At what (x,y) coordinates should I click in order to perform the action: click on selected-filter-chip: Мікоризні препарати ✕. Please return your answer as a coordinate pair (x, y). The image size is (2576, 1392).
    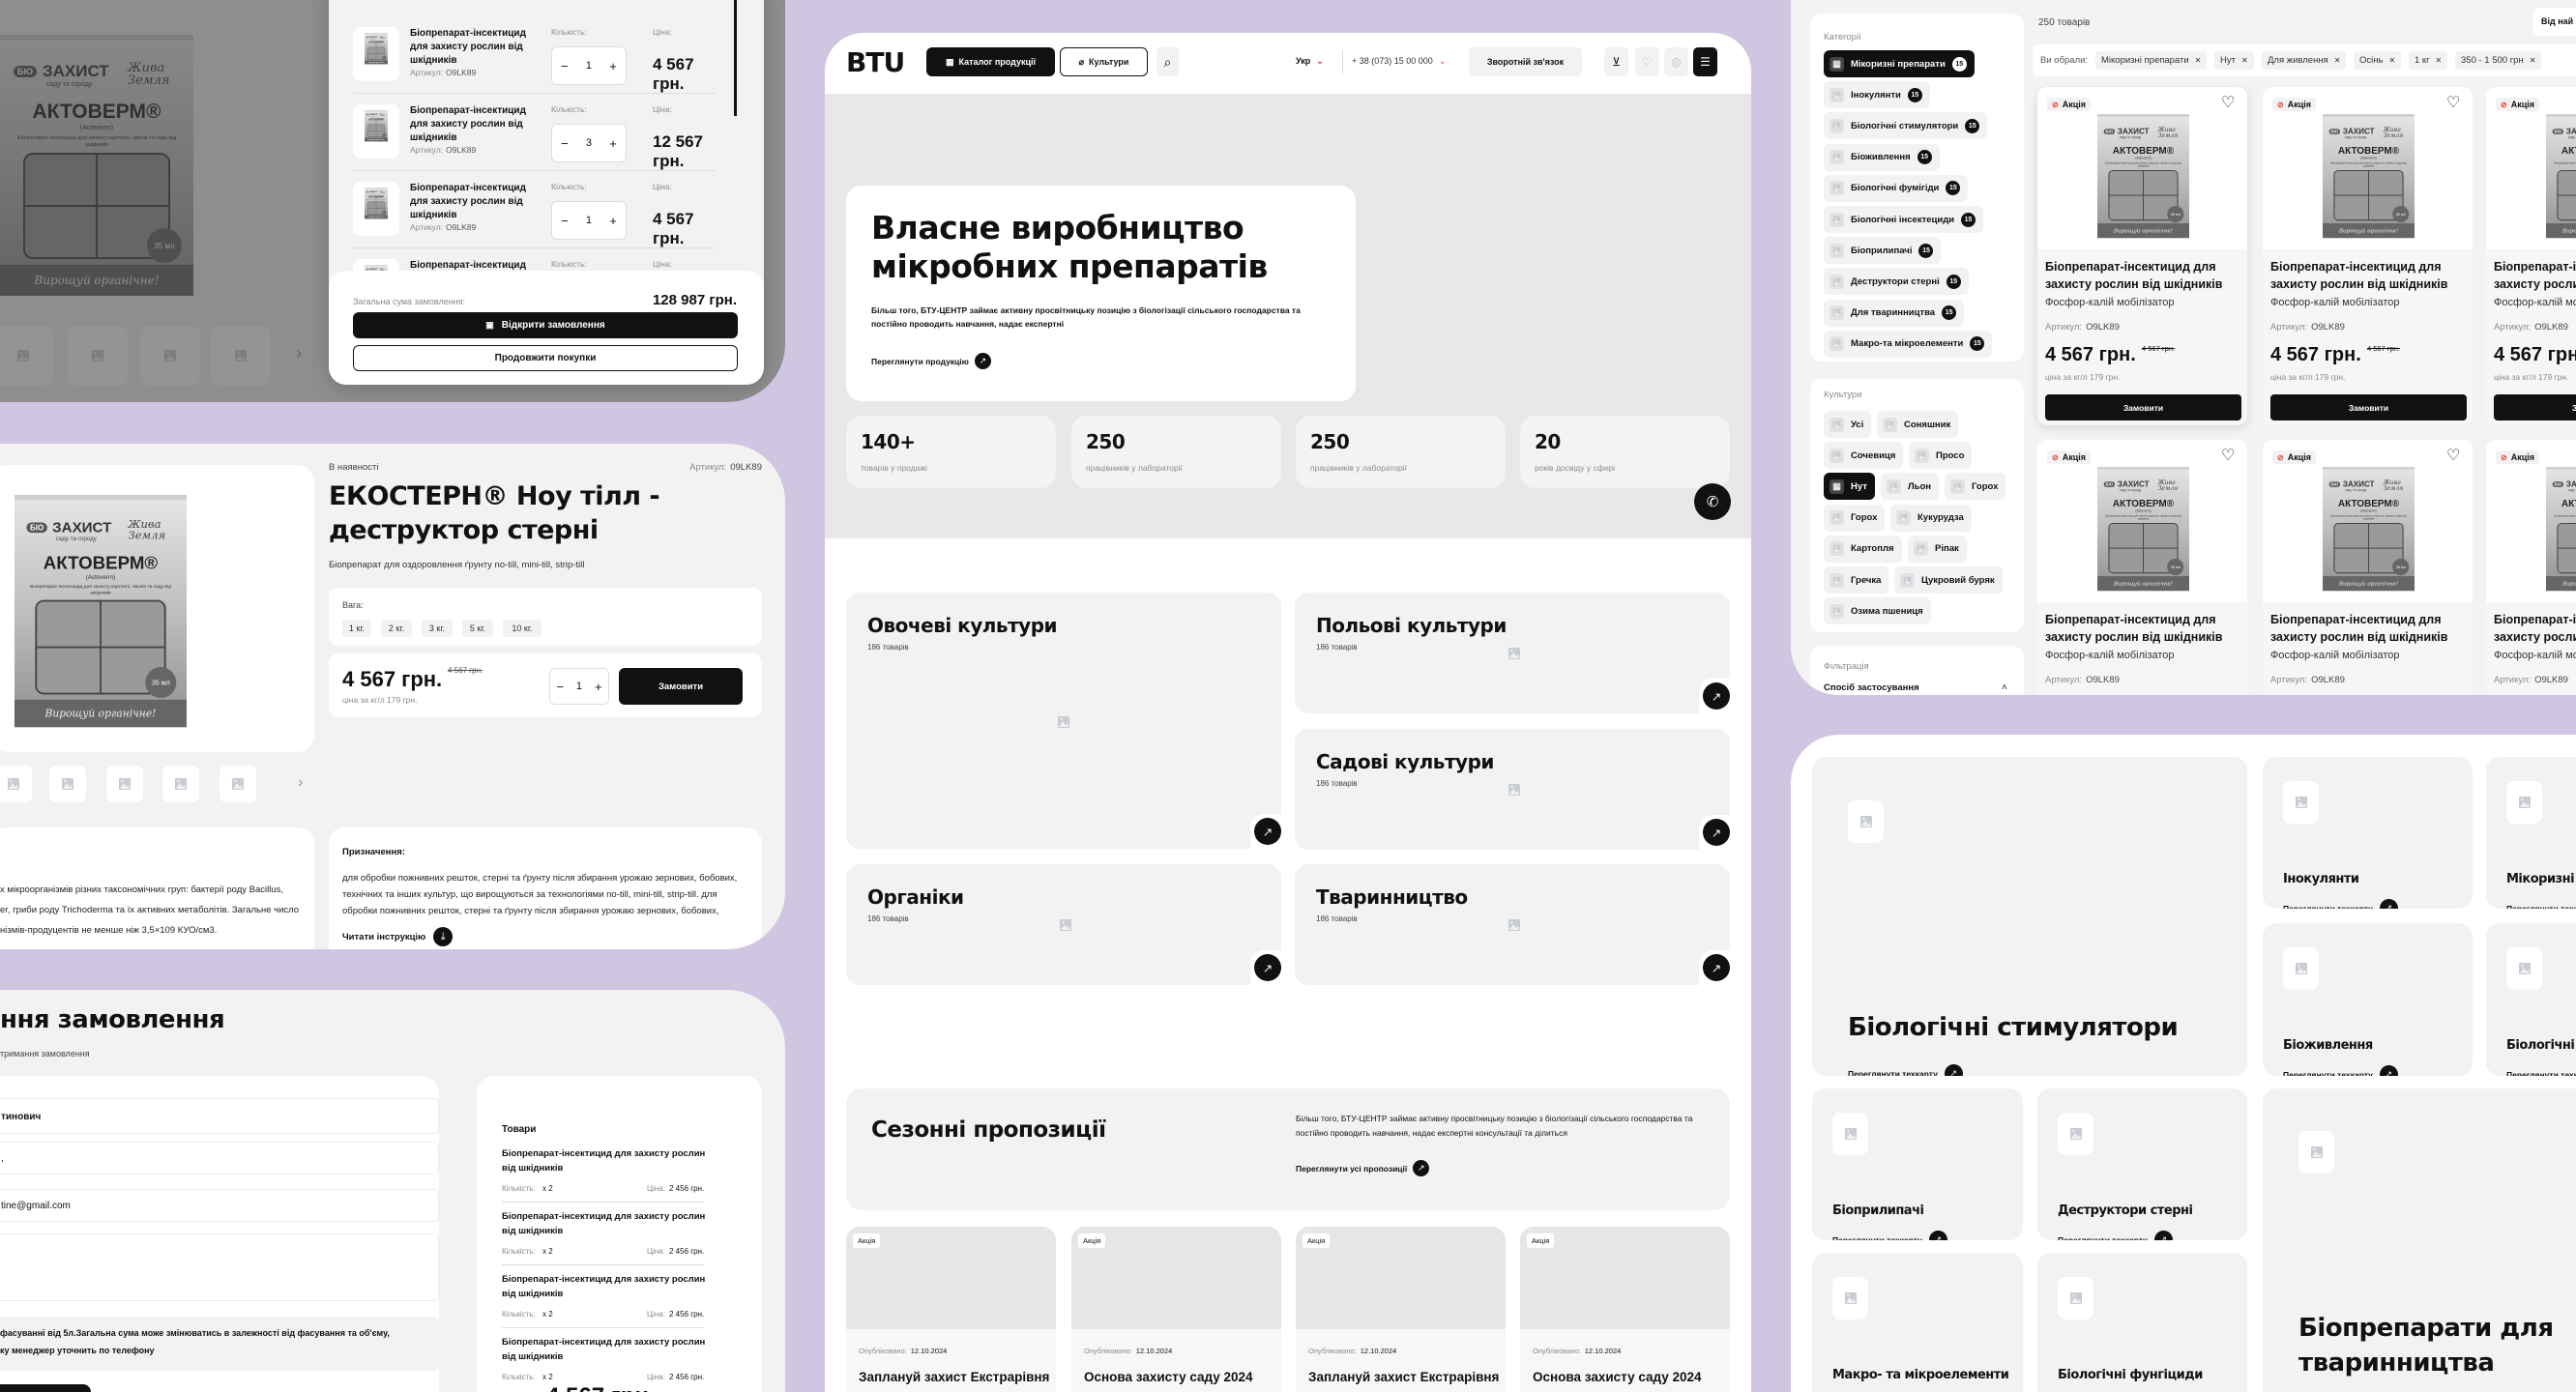
    Looking at the image, I should click on (2151, 61).